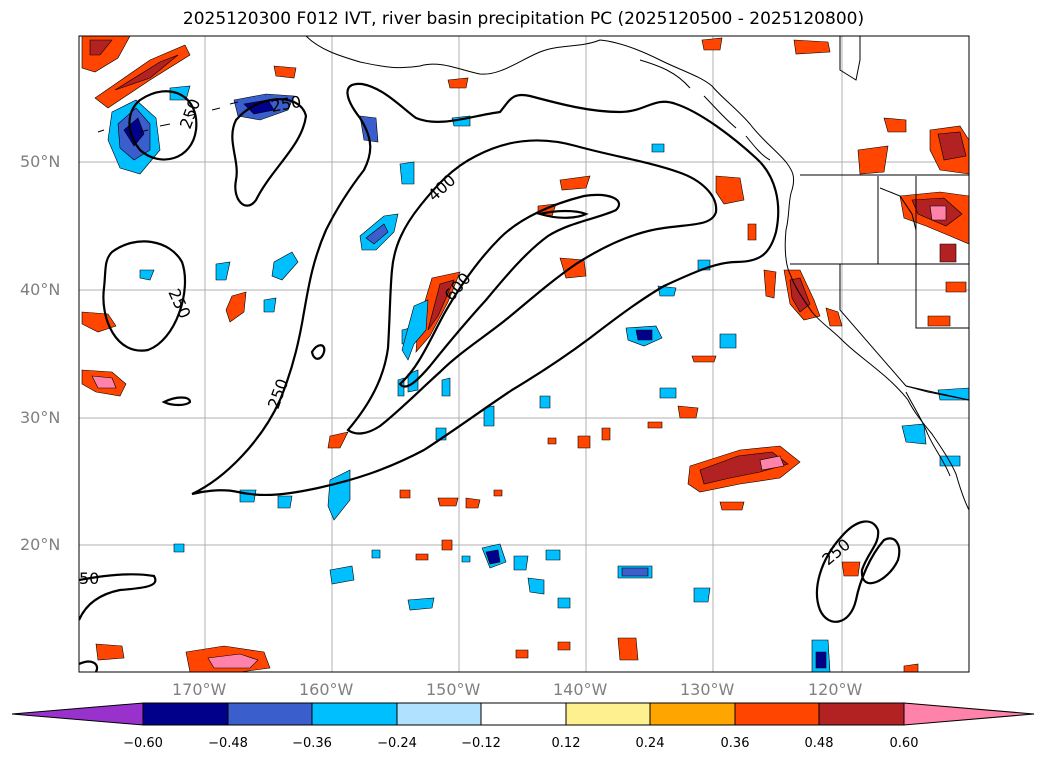 Image resolution: width=1047 pixels, height=765 pixels. What do you see at coordinates (566, 743) in the screenshot?
I see `colorbar-tick: 0.12` at bounding box center [566, 743].